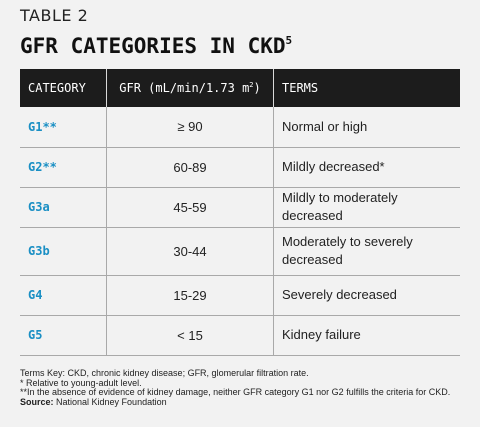 This screenshot has height=427, width=480. What do you see at coordinates (366, 334) in the screenshot?
I see `terms-cell: Kidney failure` at bounding box center [366, 334].